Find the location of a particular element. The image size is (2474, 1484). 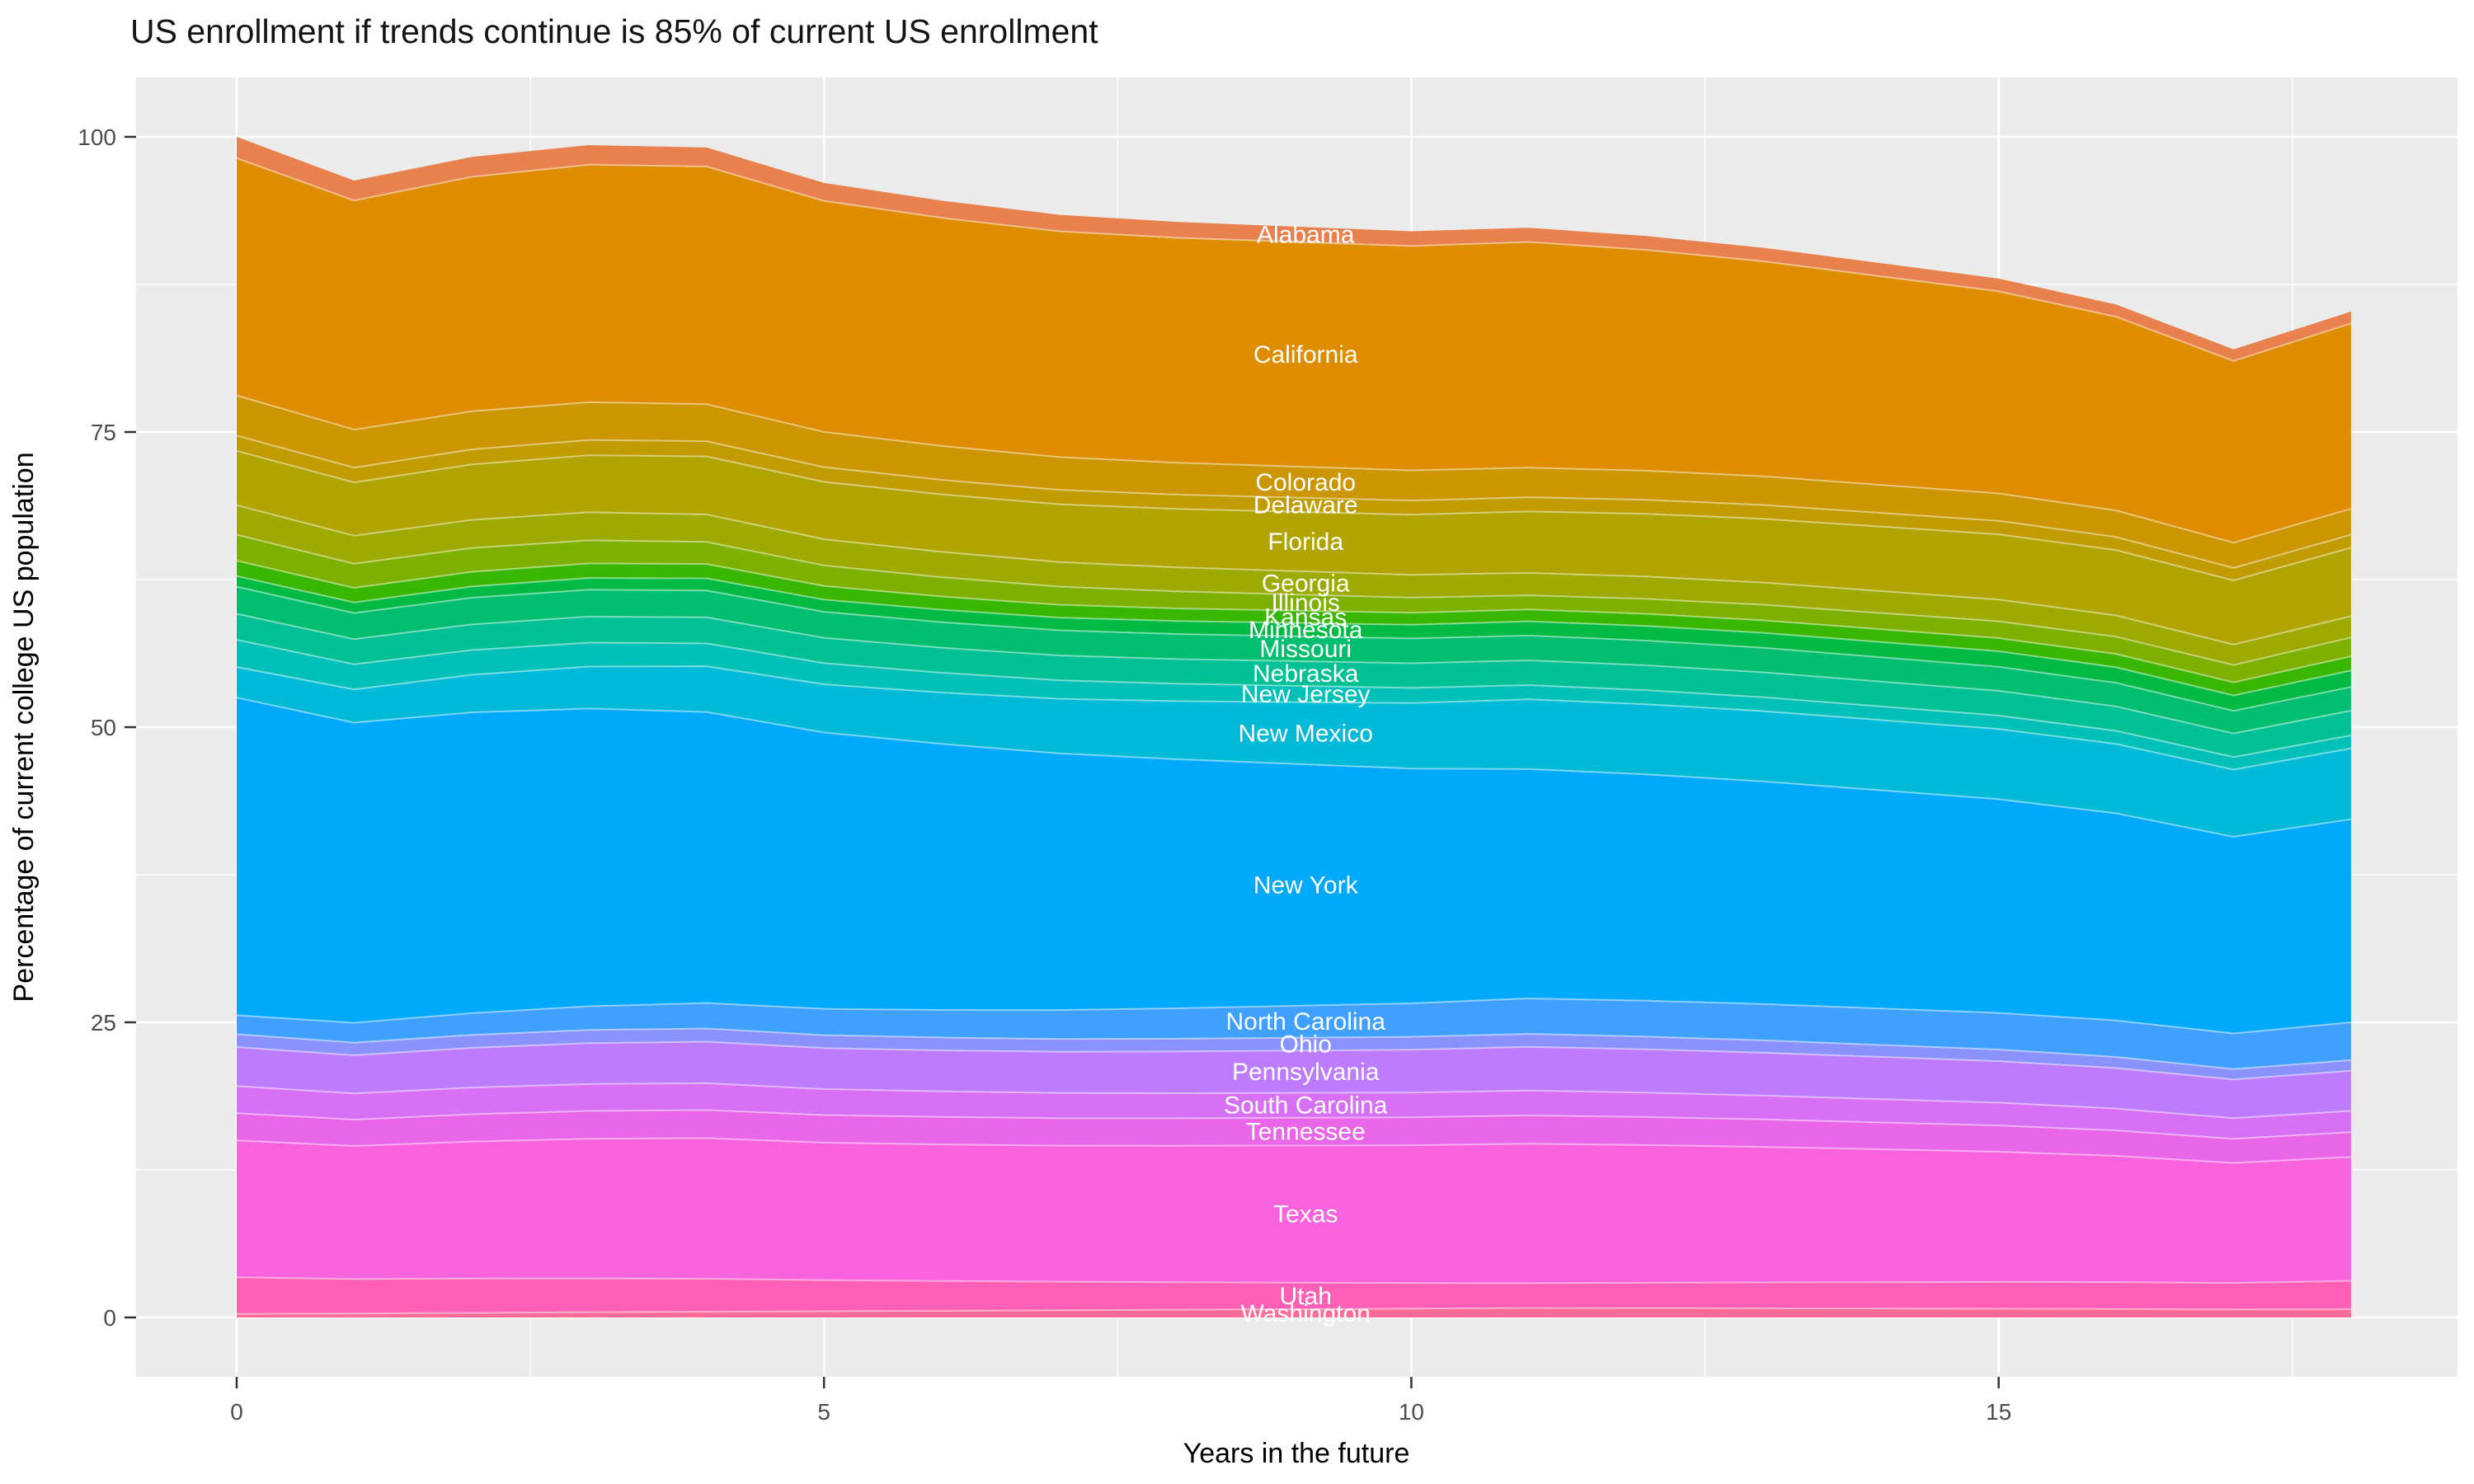

state-label: Missouri is located at coordinates (1305, 649).